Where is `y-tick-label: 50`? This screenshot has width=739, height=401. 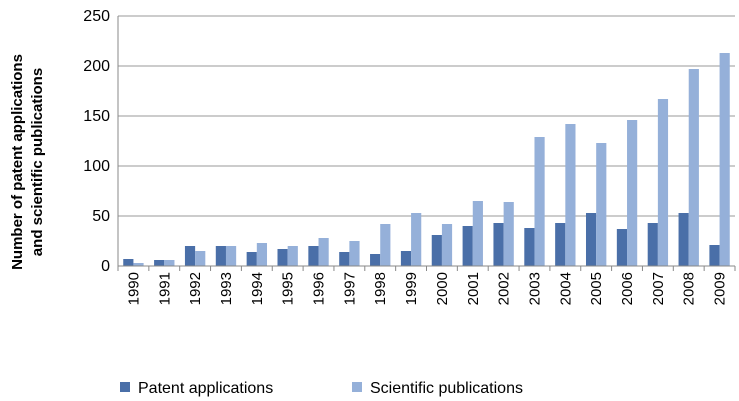
y-tick-label: 50 is located at coordinates (101, 216).